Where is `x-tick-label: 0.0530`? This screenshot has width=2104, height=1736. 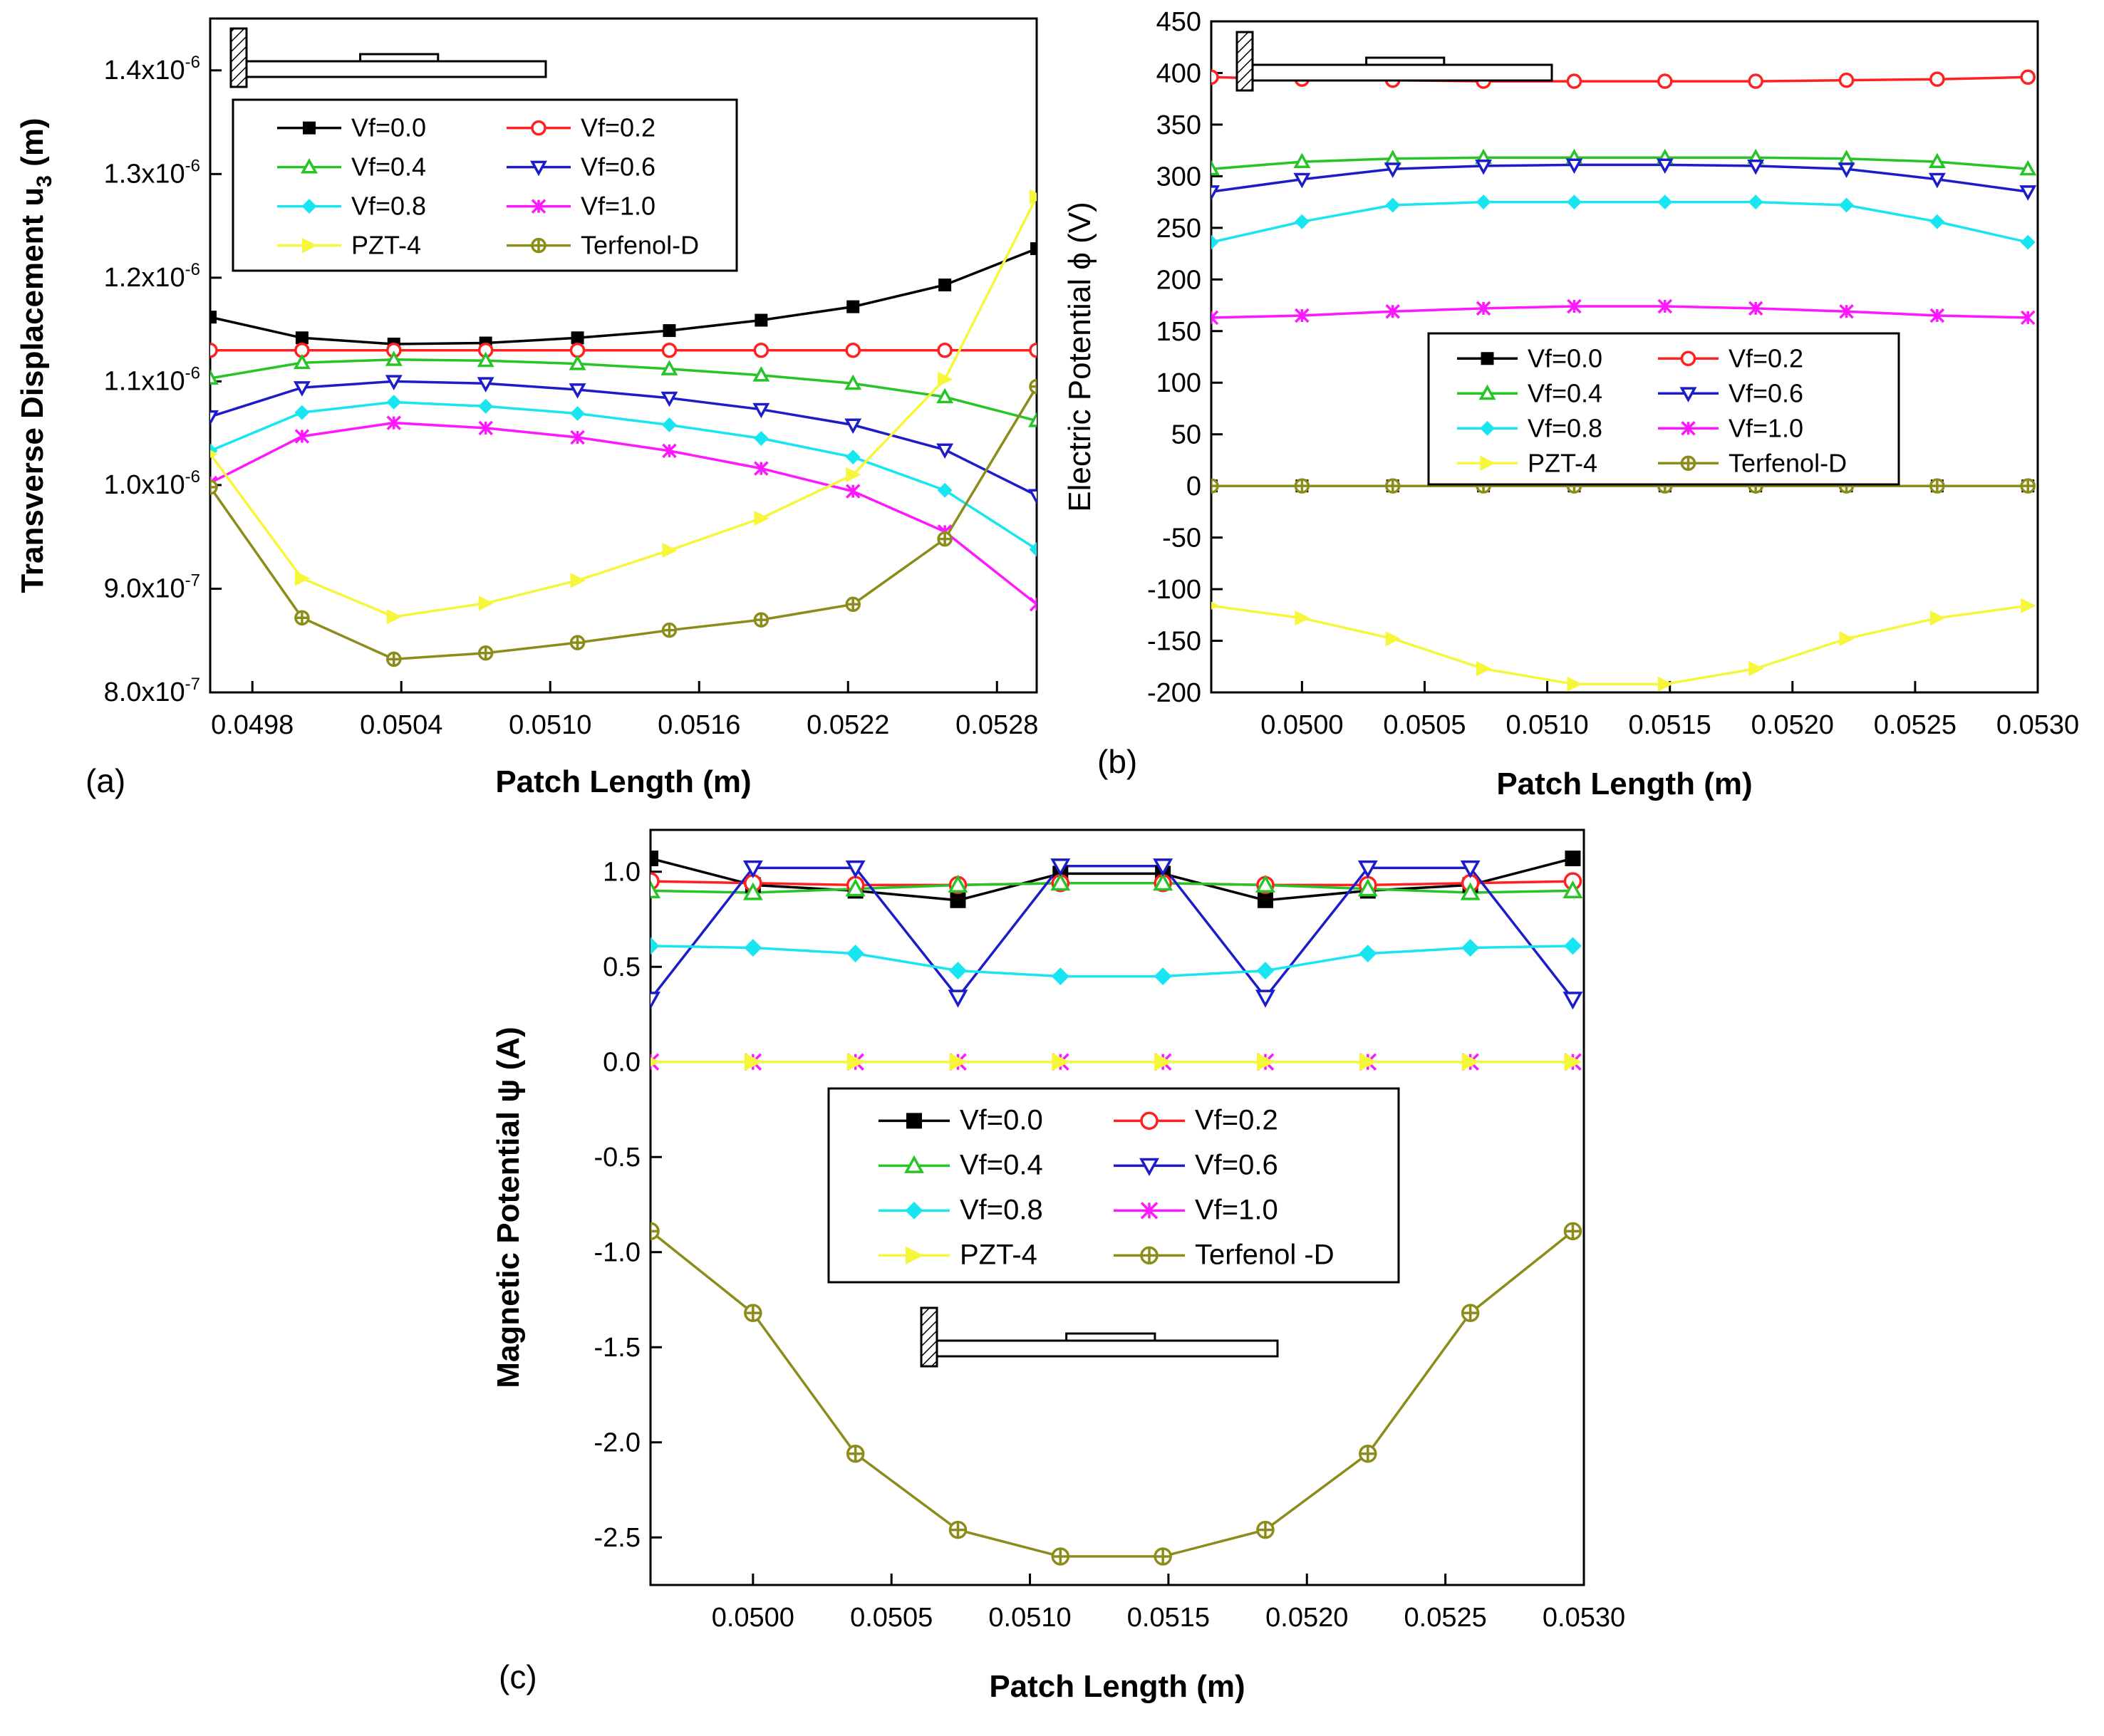 x-tick-label: 0.0530 is located at coordinates (2038, 725).